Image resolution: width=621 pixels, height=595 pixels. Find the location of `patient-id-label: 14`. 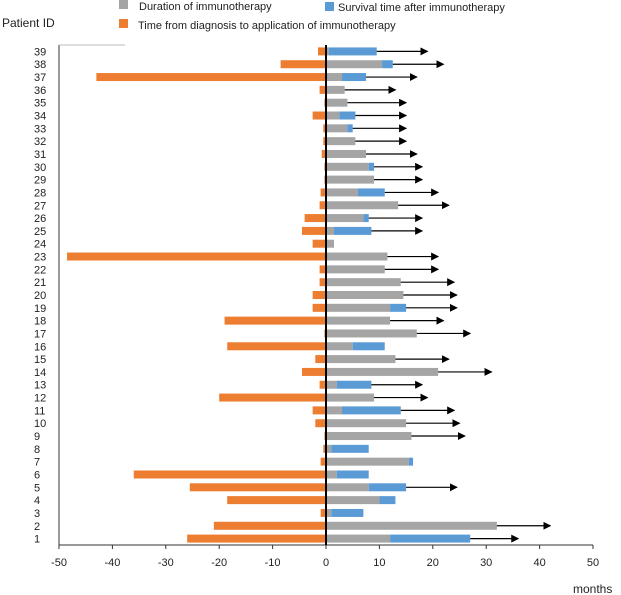

patient-id-label: 14 is located at coordinates (40, 373).